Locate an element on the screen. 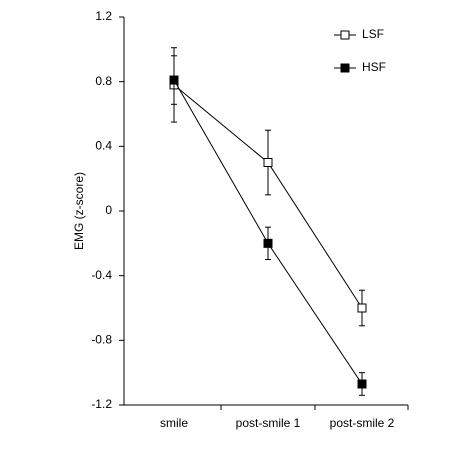 This screenshot has width=474, height=474. x-tick-label: post-smile 1 is located at coordinates (268, 423).